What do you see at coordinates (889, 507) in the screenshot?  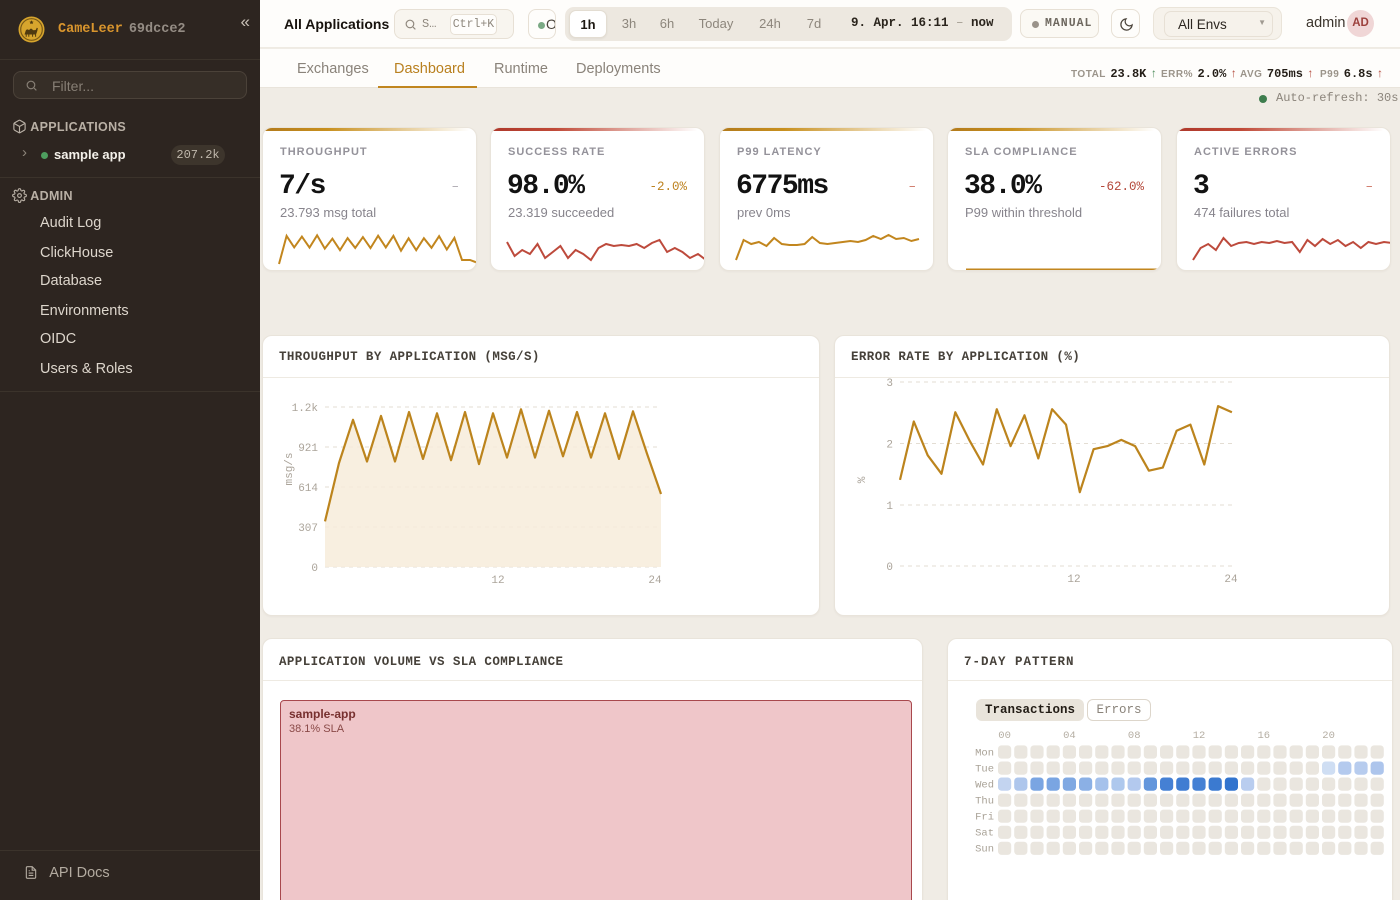 I see `svg-text: 1` at bounding box center [889, 507].